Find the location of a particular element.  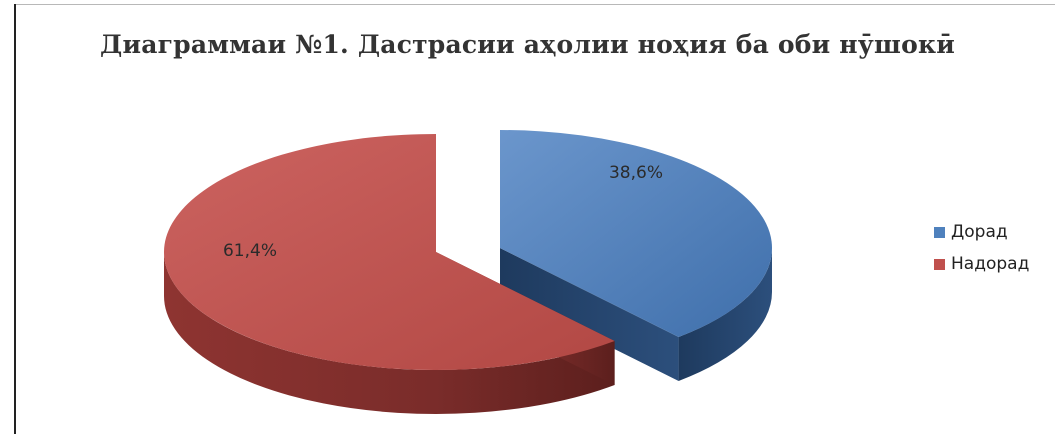

pie-label-nadorad: 61,4% is located at coordinates (250, 251).